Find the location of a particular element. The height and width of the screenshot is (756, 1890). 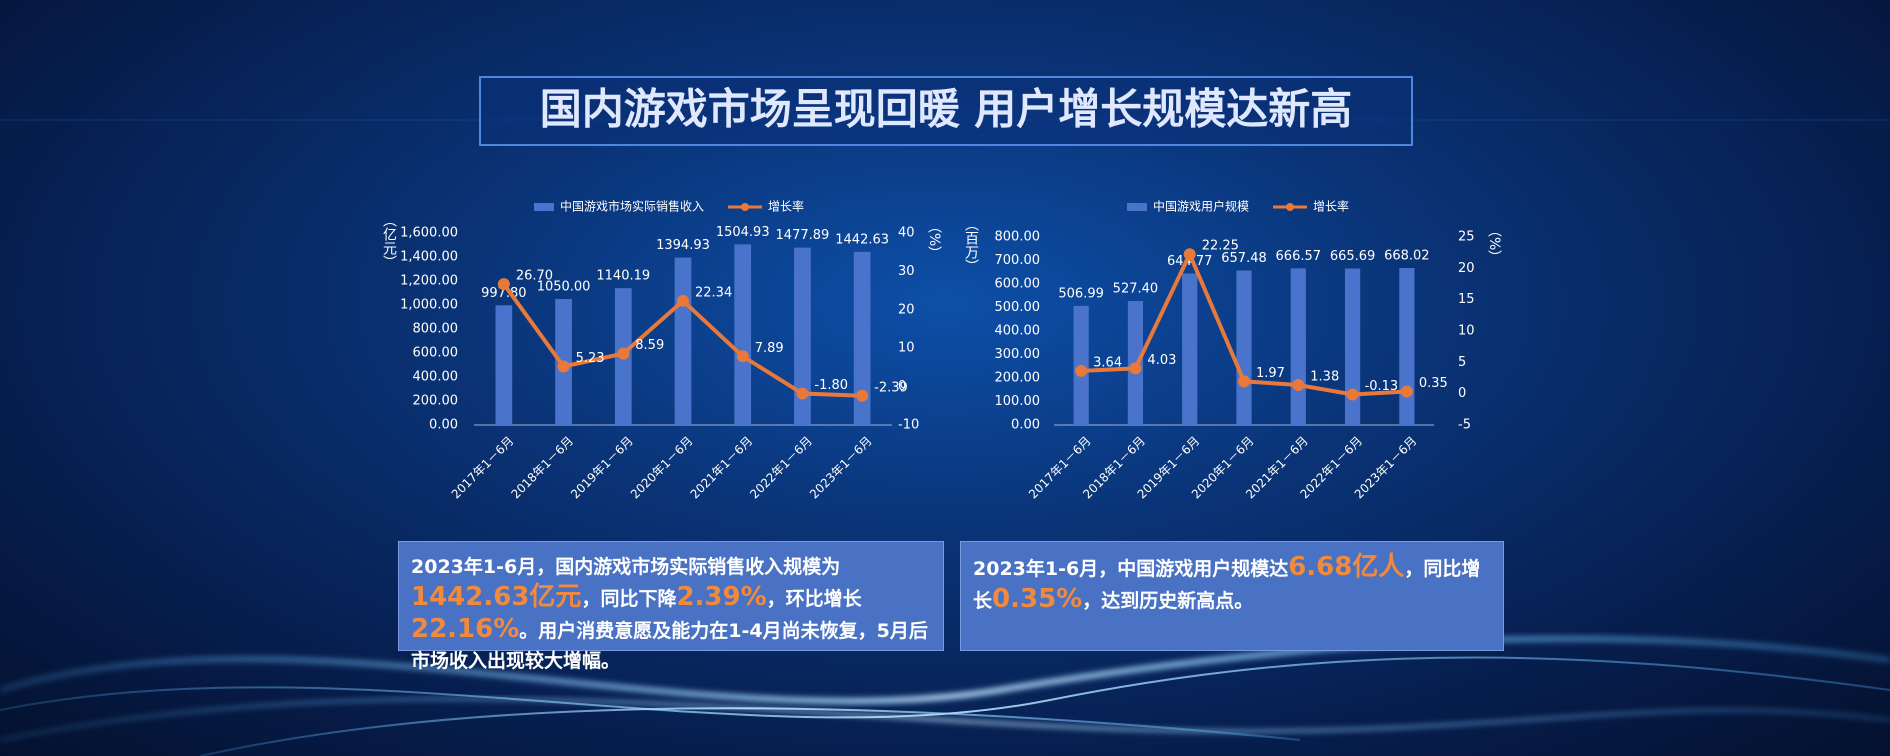

line-value-label: 22.25 is located at coordinates (1220, 246).